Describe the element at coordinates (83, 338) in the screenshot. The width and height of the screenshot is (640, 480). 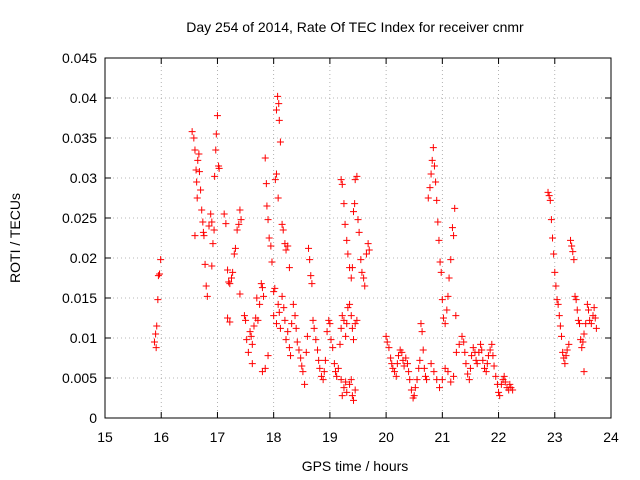
I see `y-tick-label: 0.01` at that location.